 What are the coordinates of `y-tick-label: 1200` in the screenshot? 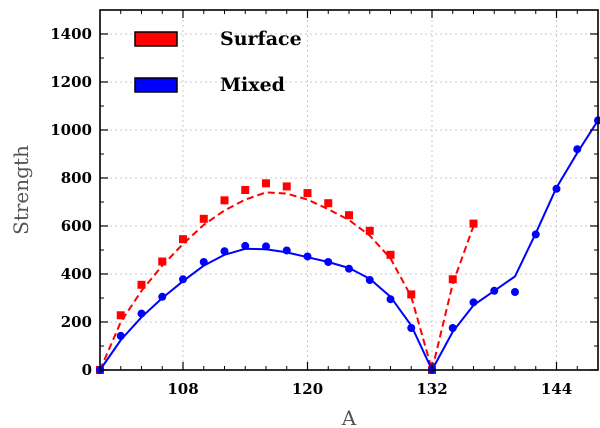 It's located at (71, 82).